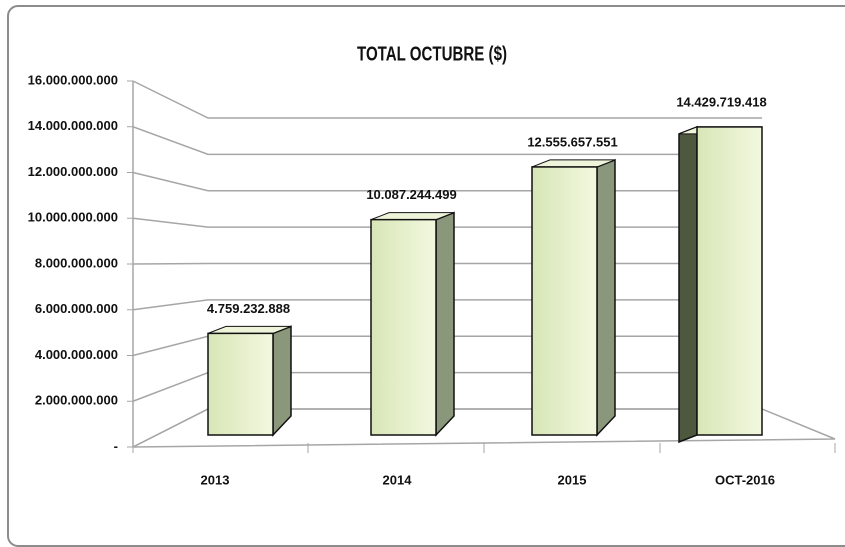 The image size is (845, 547). What do you see at coordinates (76, 308) in the screenshot?
I see `y-tick-label: 6.000.000.000` at bounding box center [76, 308].